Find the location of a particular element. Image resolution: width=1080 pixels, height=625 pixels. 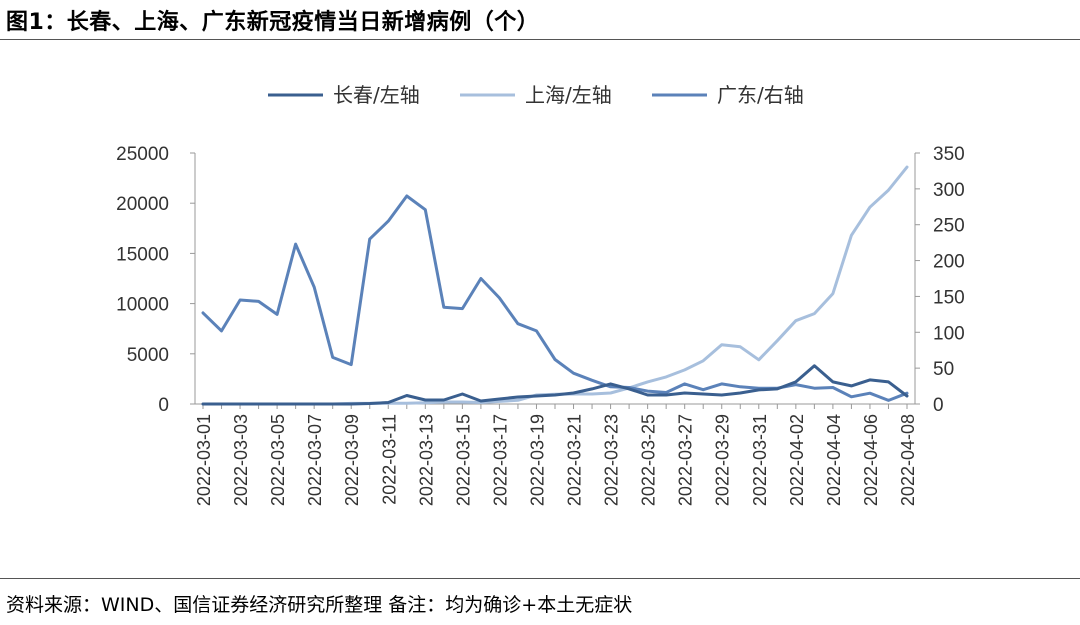

y-right-tick-label: 350 is located at coordinates (949, 154).